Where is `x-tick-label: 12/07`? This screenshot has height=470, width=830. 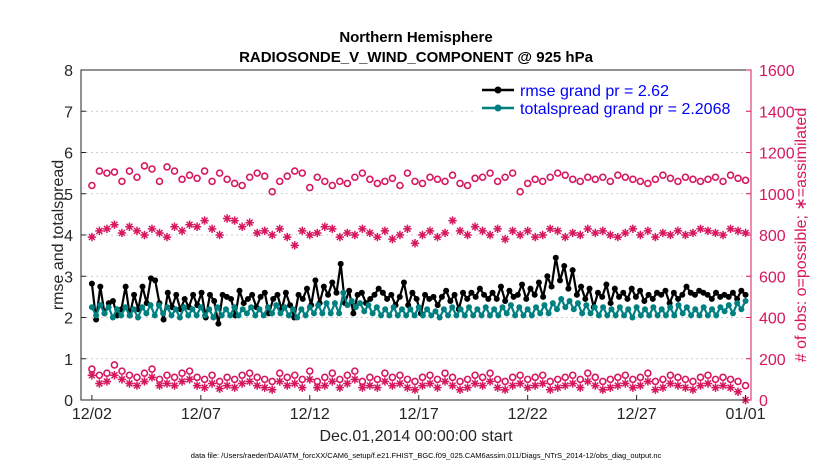
x-tick-label: 12/07 is located at coordinates (201, 414).